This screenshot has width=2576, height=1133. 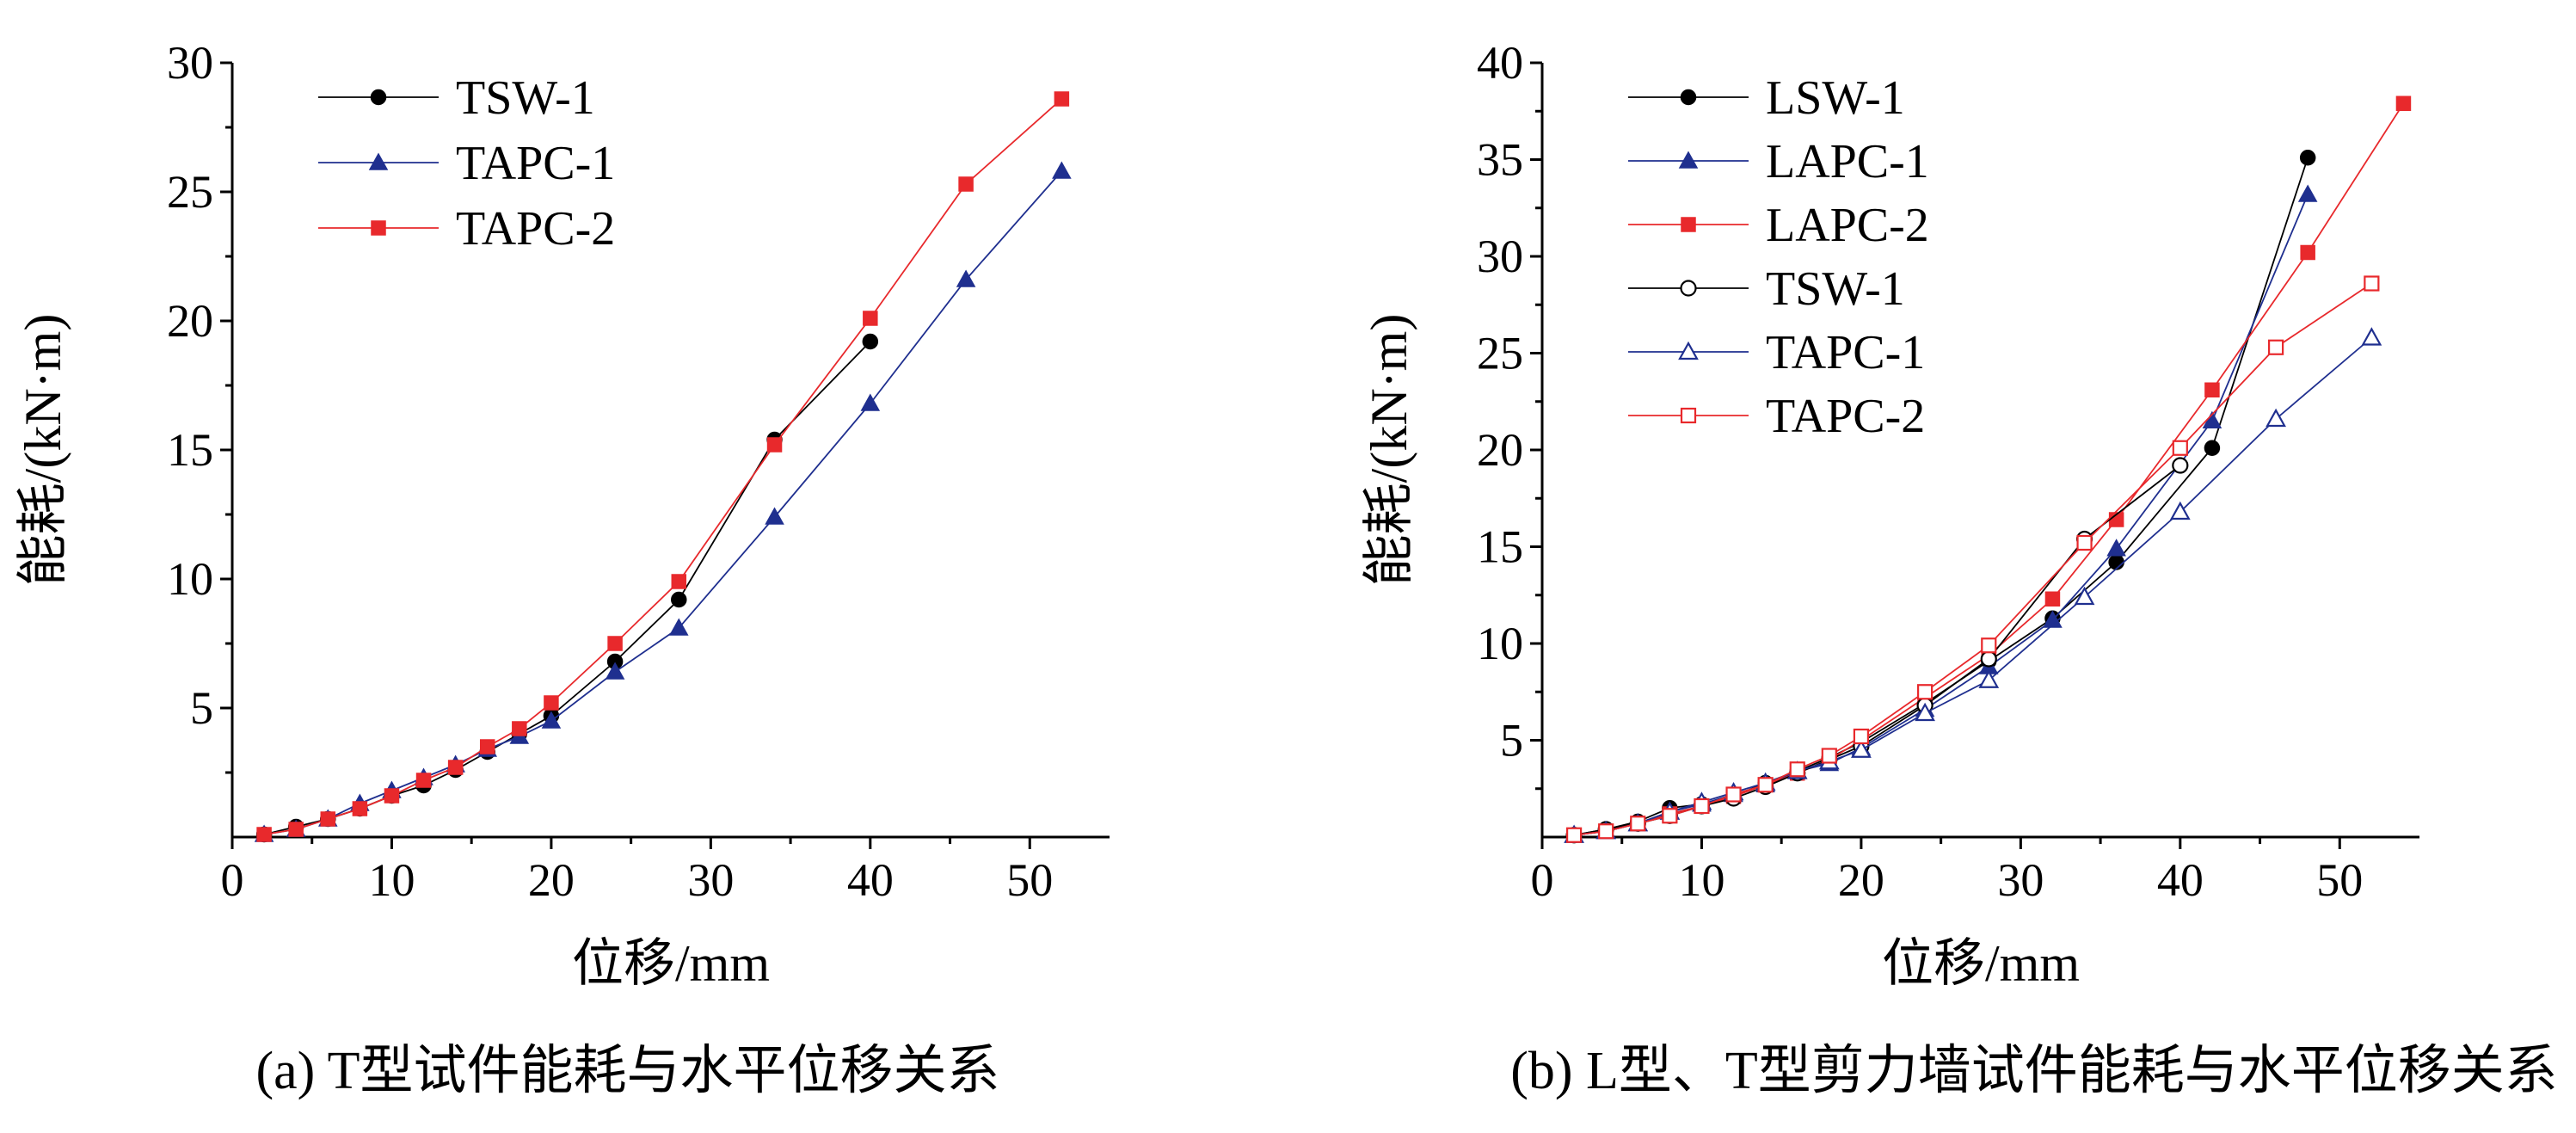 What do you see at coordinates (1847, 161) in the screenshot?
I see `legend-label: LAPC-1` at bounding box center [1847, 161].